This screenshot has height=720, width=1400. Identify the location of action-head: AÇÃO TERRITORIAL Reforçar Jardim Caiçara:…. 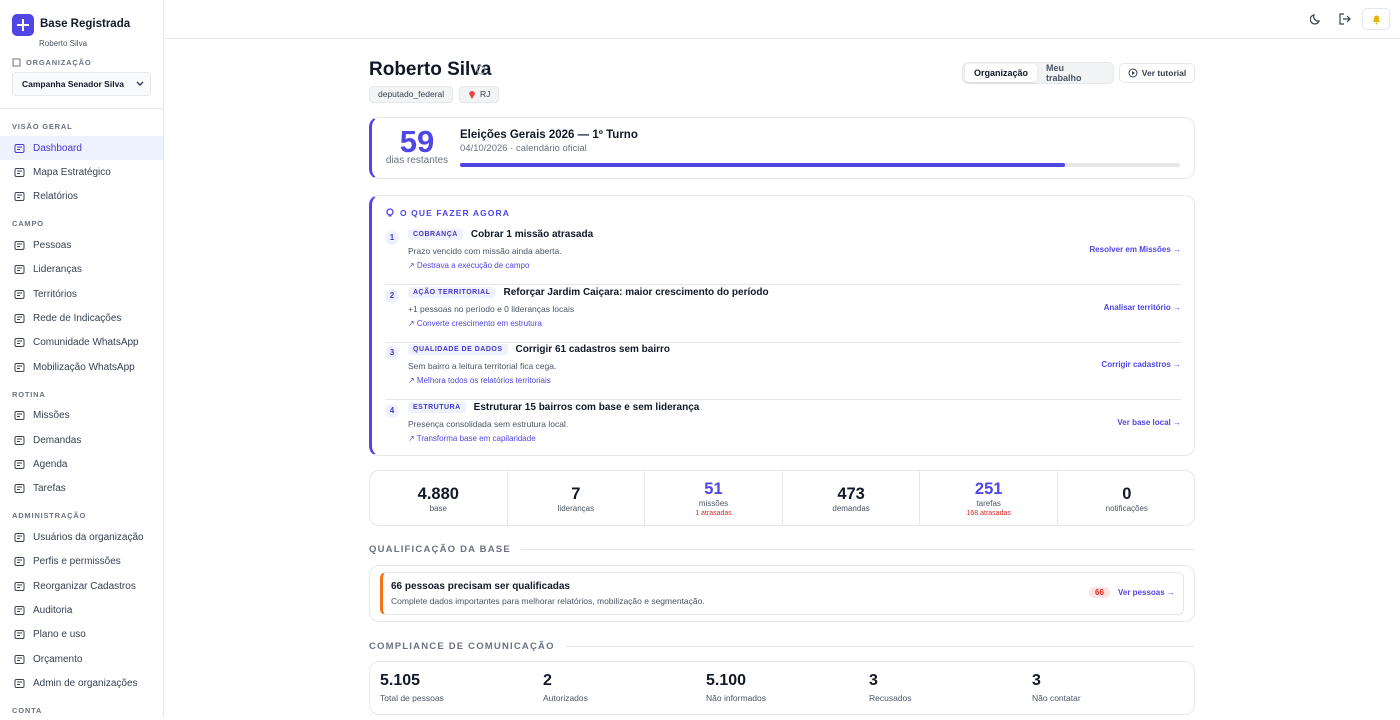
(588, 292).